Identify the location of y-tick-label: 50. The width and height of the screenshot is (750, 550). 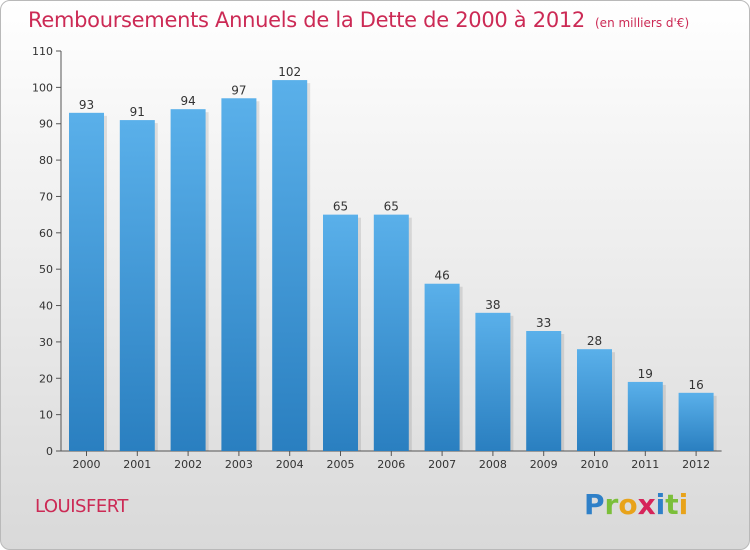
(46, 269).